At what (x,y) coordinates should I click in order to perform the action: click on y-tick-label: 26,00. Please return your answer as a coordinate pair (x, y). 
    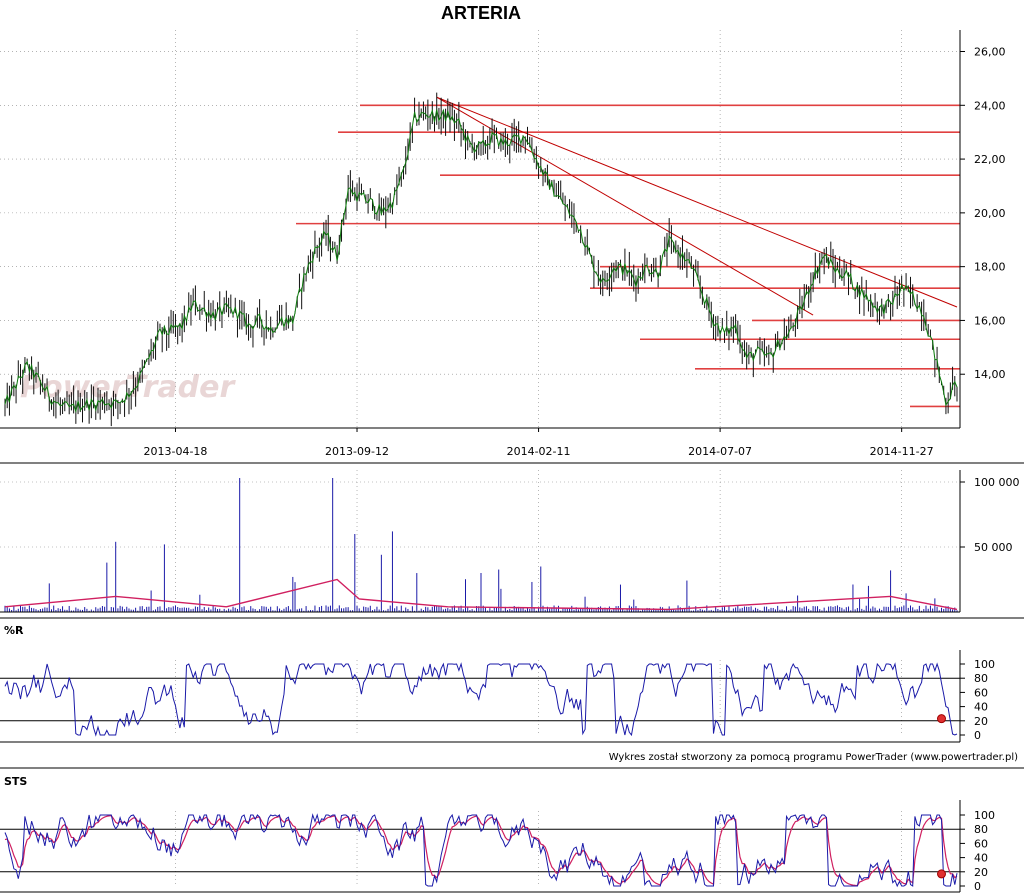
    Looking at the image, I should click on (990, 52).